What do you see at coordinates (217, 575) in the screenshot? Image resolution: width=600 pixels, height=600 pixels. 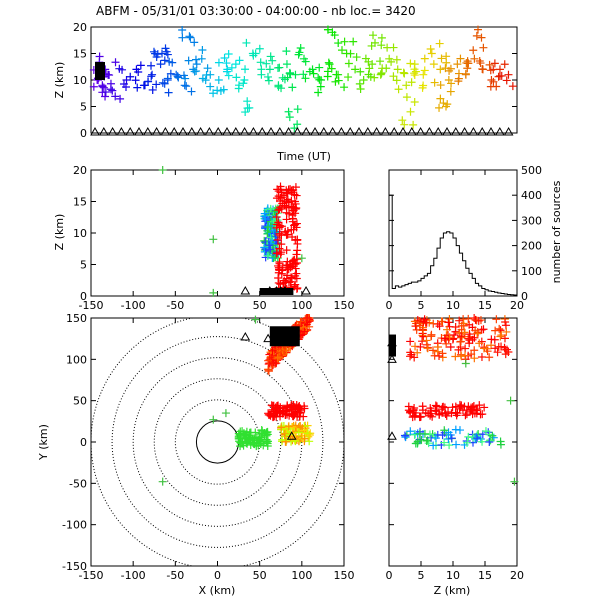 I see `xy-xtick-label: 0` at bounding box center [217, 575].